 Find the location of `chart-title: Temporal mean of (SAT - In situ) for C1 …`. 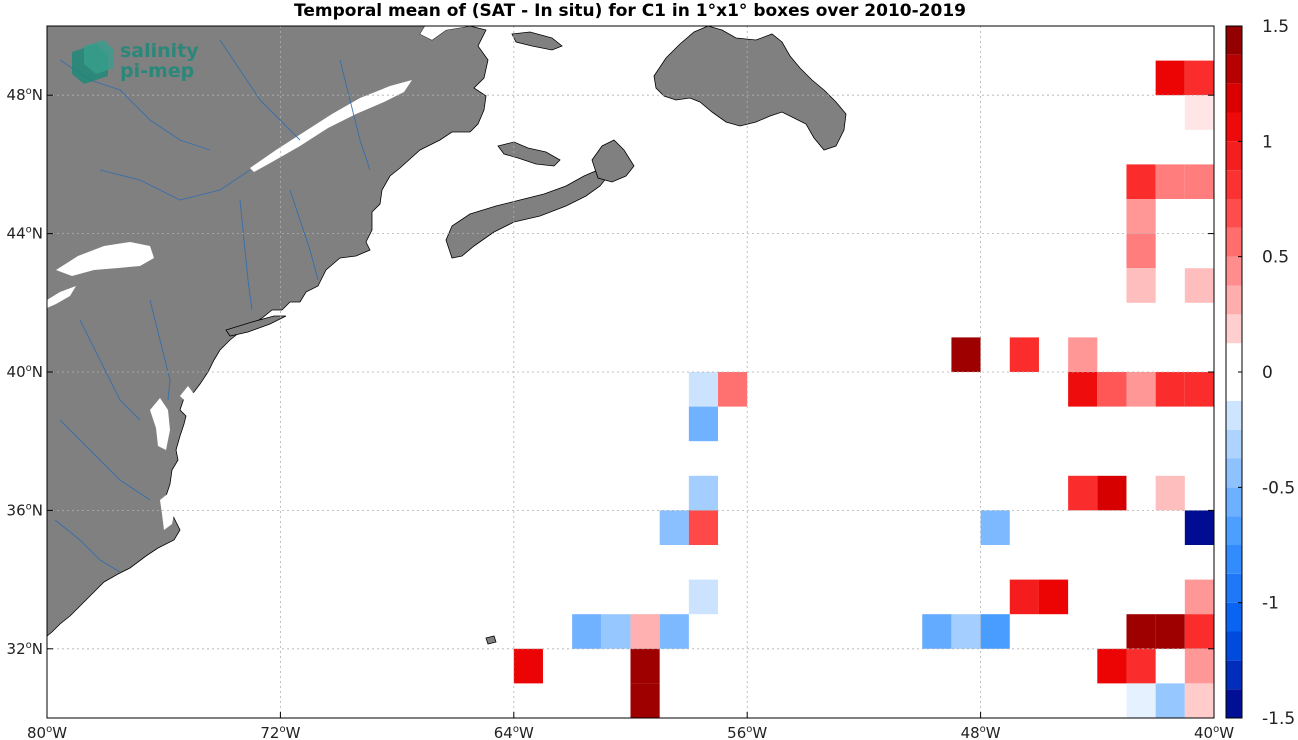

chart-title: Temporal mean of (SAT - In situ) for C1 … is located at coordinates (630, 11).